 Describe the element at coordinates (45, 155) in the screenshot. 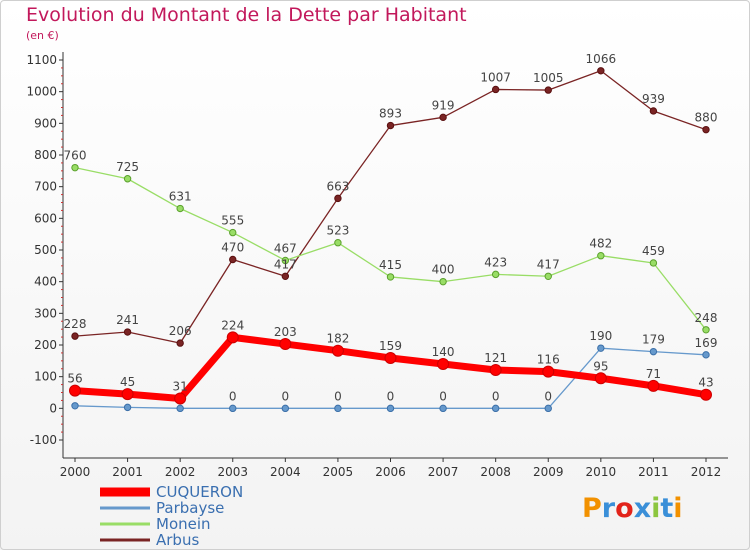

I see `y-tick-label: 800` at that location.